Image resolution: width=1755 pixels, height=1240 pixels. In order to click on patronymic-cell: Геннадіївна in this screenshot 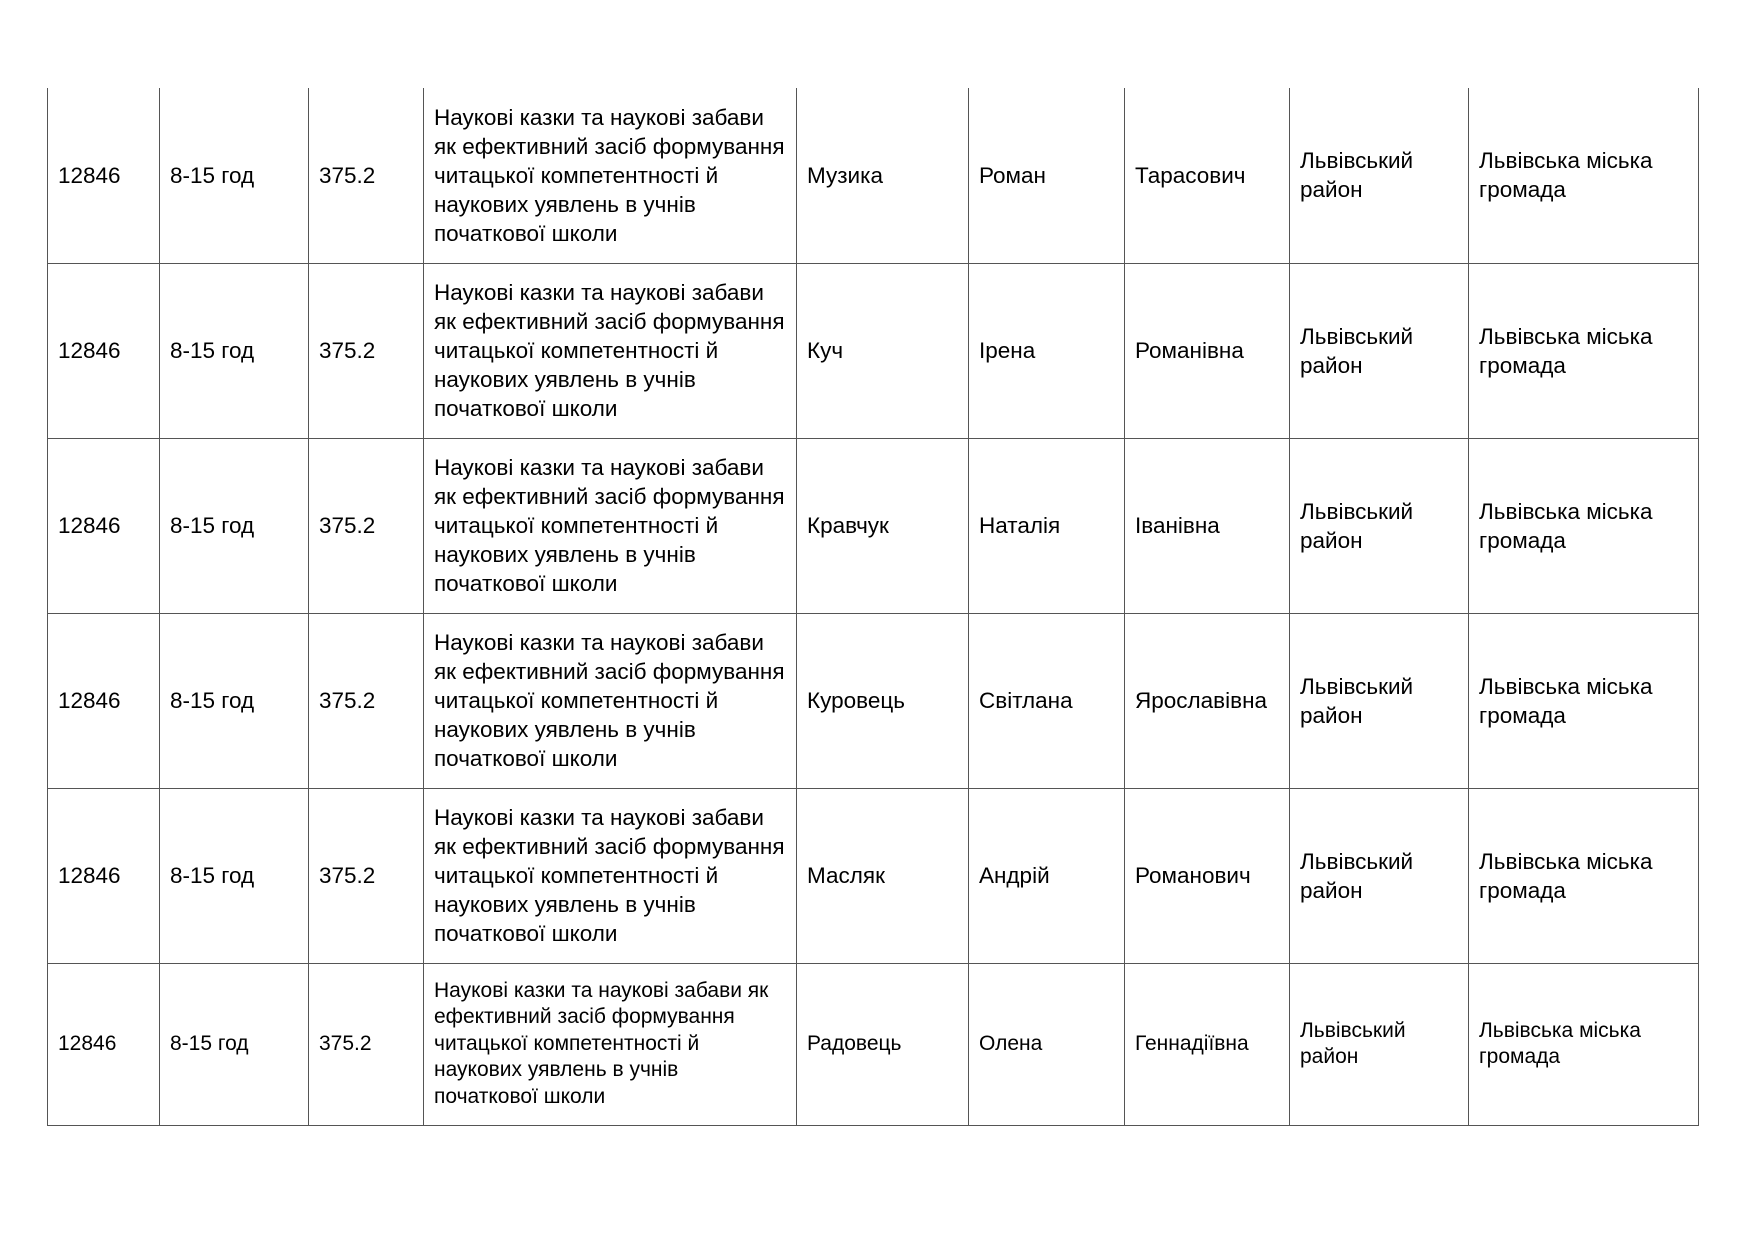, I will do `click(1207, 1044)`.